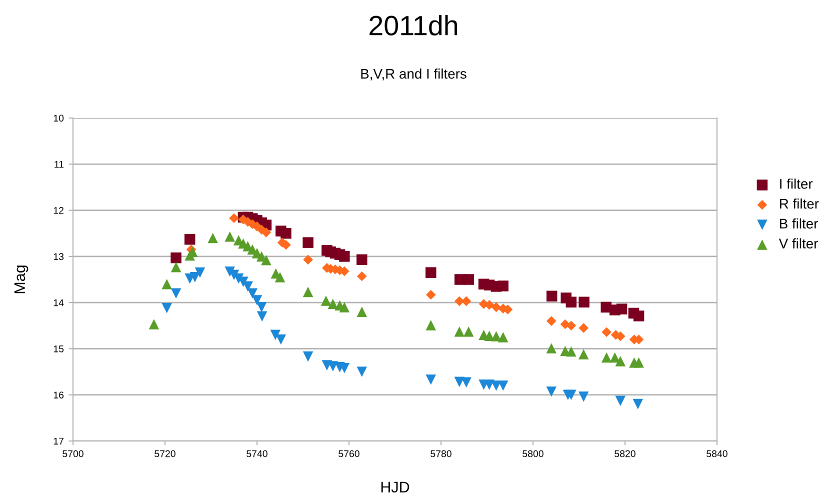 This screenshot has height=500, width=827. I want to click on y-tick-label: 13, so click(59, 256).